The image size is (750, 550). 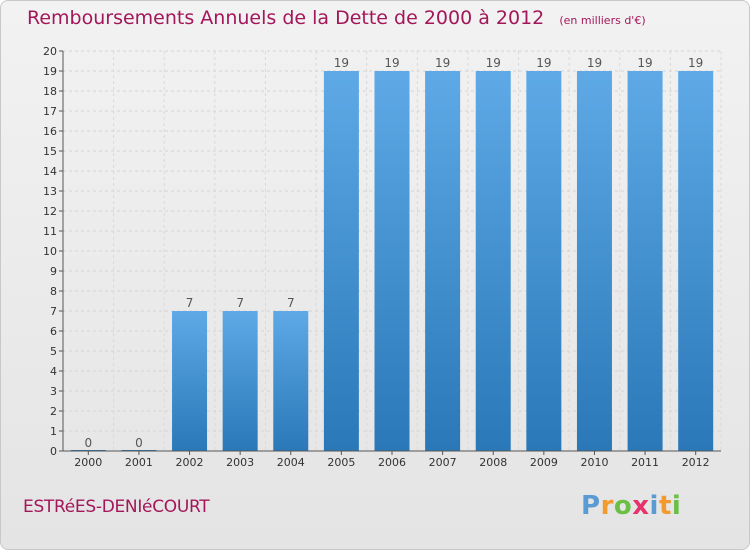 I want to click on chart-unit: (en milliers d'€), so click(x=602, y=20).